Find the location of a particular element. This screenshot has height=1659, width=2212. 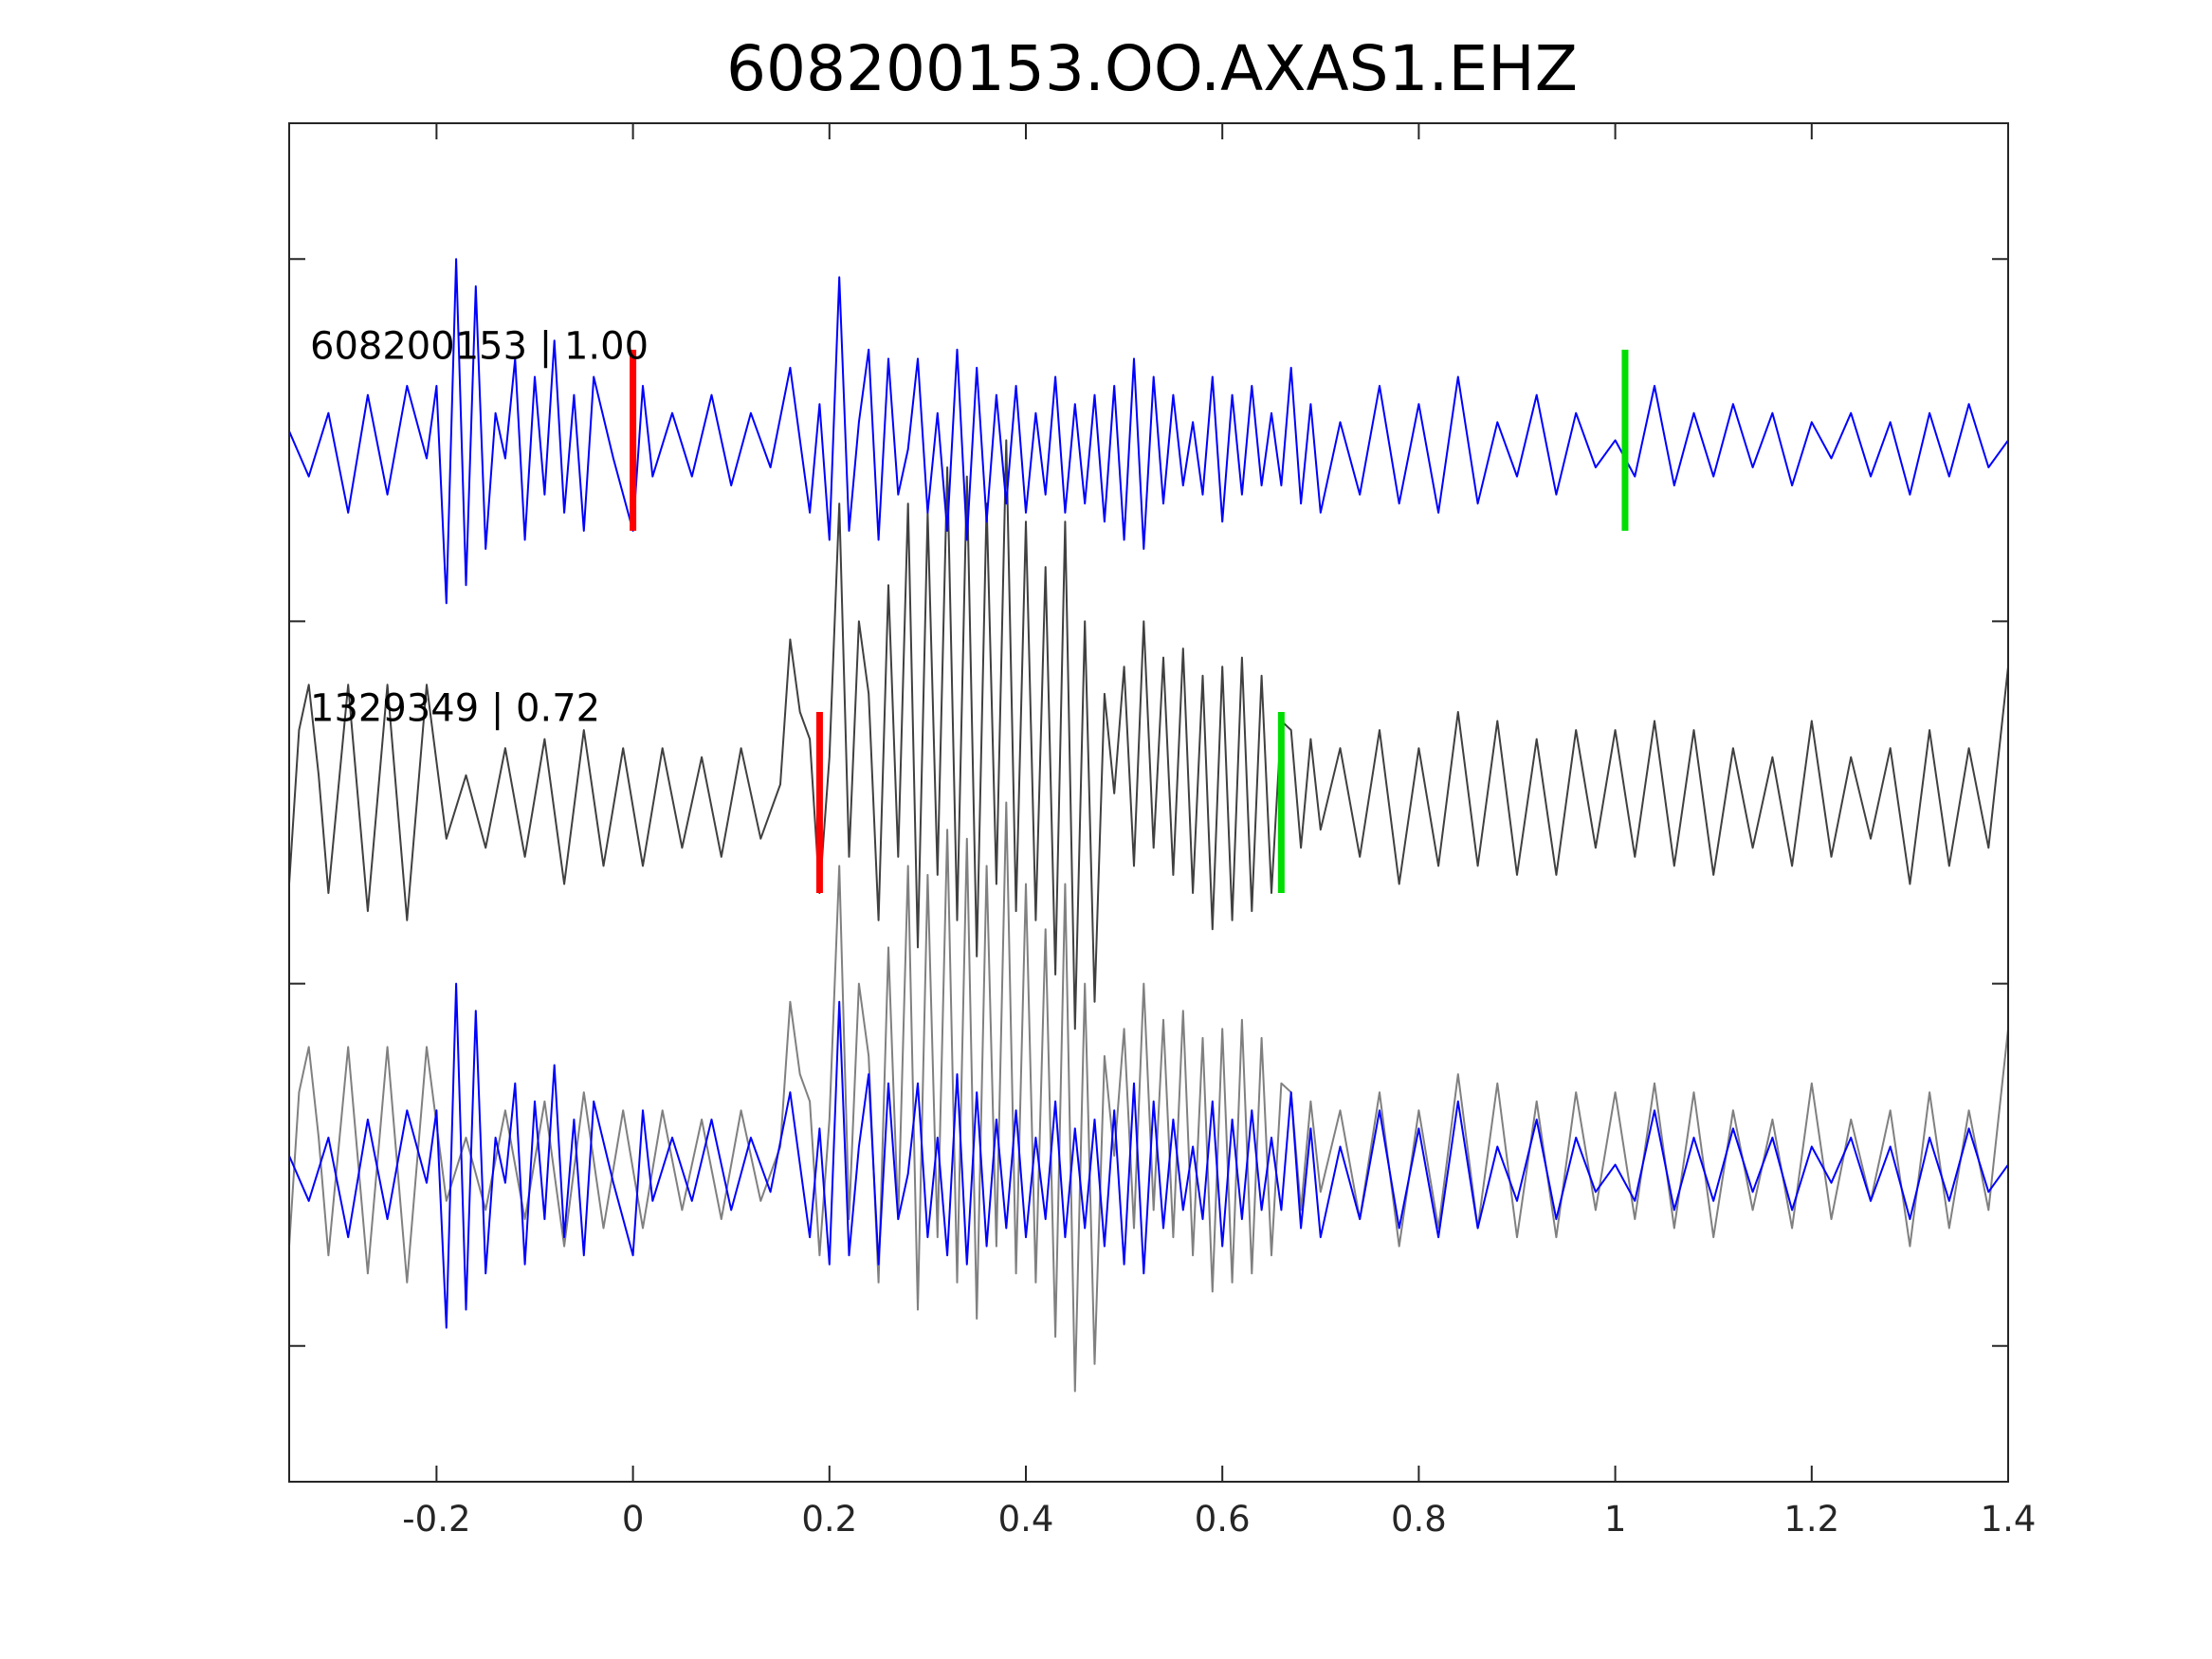

x-tick-label: 1.2 is located at coordinates (1811, 1519).